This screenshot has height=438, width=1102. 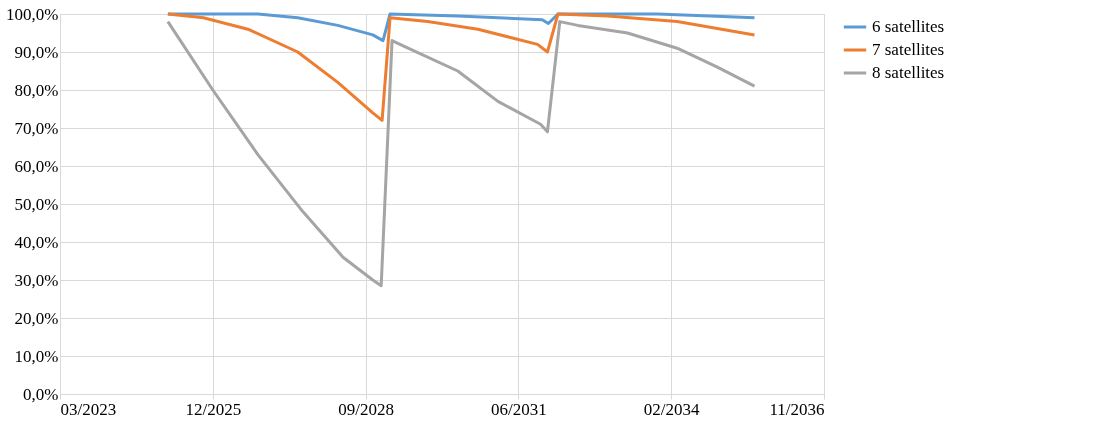 I want to click on legend-label: 7 satellites, so click(x=908, y=49).